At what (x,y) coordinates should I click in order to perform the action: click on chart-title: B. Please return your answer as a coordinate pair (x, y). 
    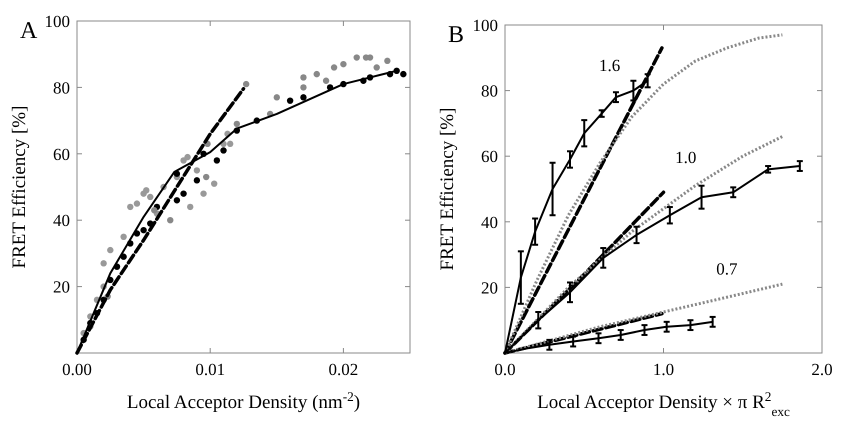
    Looking at the image, I should click on (456, 35).